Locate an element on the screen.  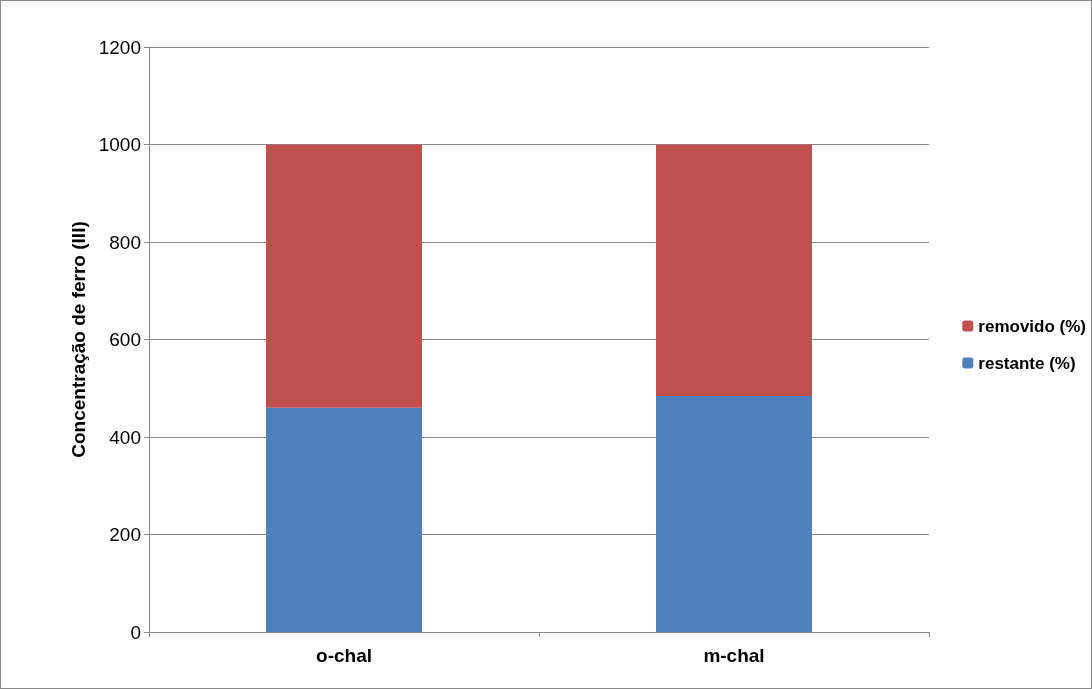
x-tick-label: o-chal is located at coordinates (344, 655).